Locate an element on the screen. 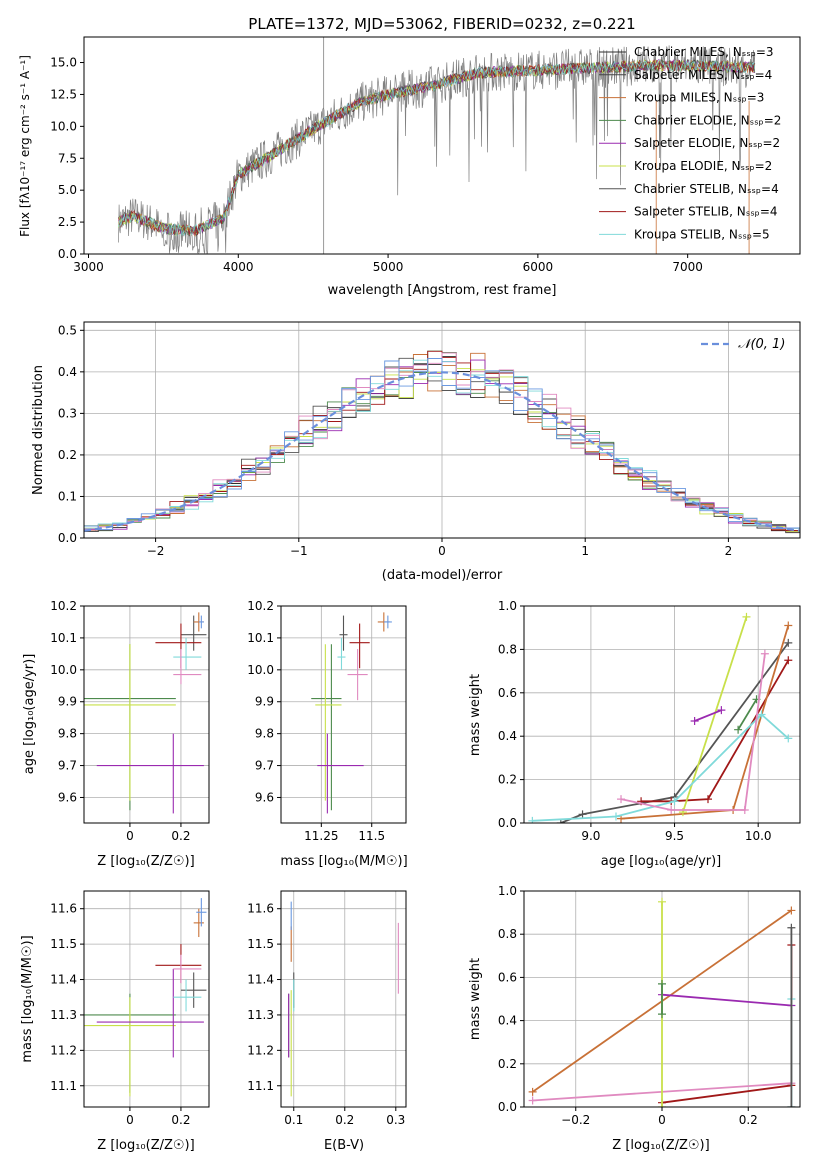  tick-label-y: 9.6 is located at coordinates (264, 797).